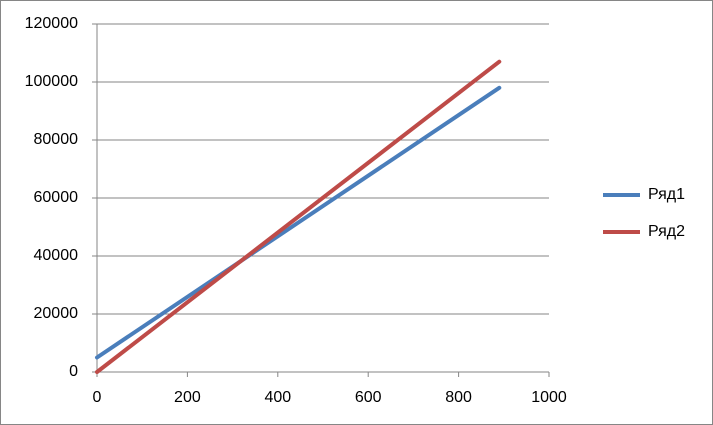  I want to click on y-tick-label: 20000, so click(56, 313).